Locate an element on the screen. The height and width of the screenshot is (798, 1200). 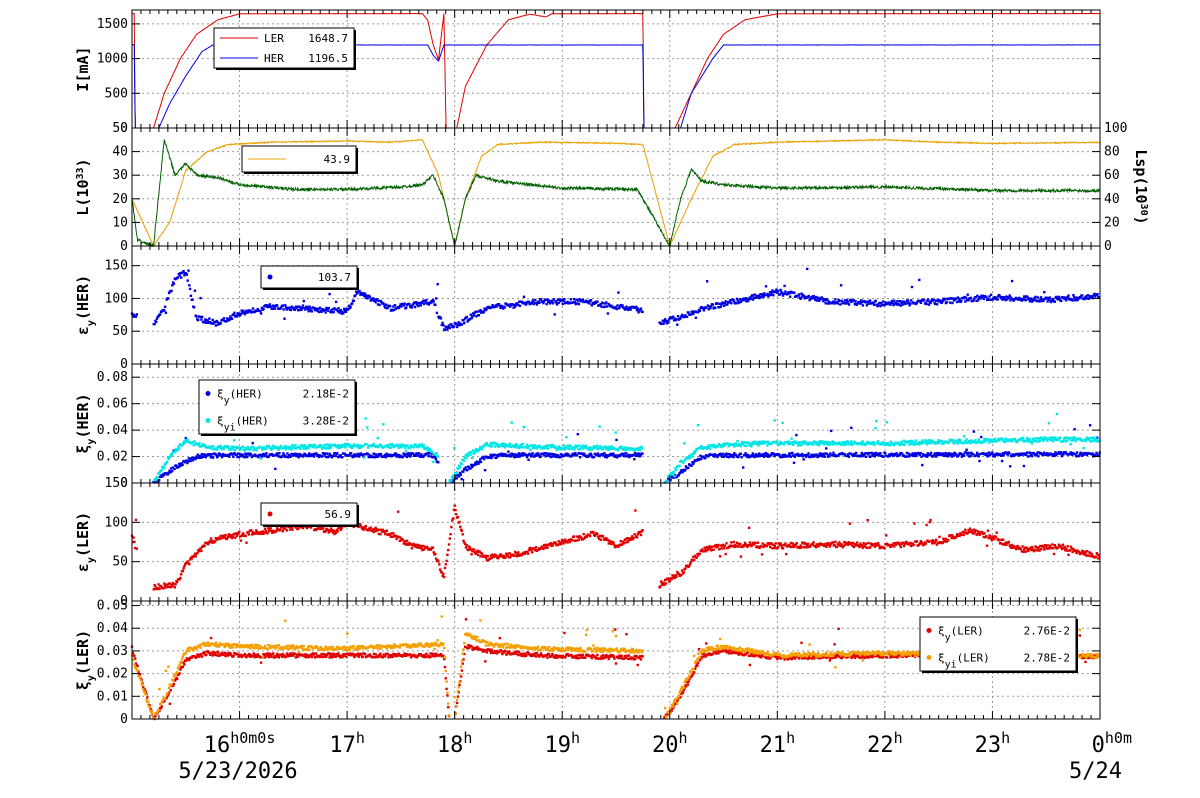
legend-label: LER is located at coordinates (274, 38).